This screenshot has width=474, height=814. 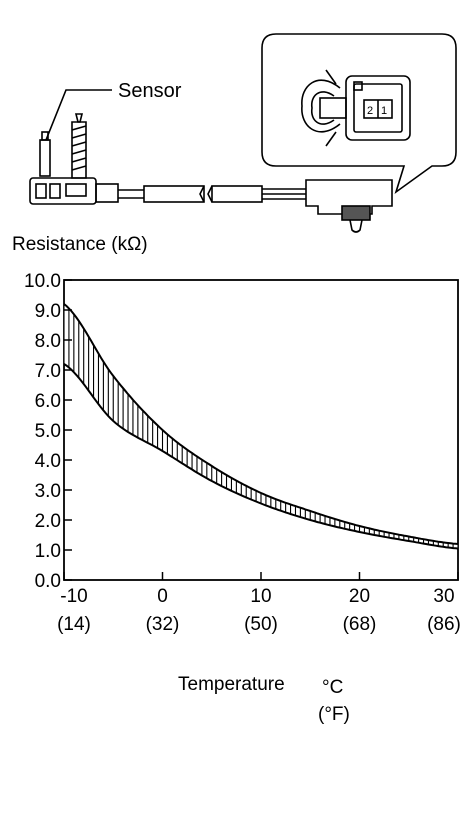 I want to click on x-tick-label-fahrenheit: (68), so click(x=360, y=624).